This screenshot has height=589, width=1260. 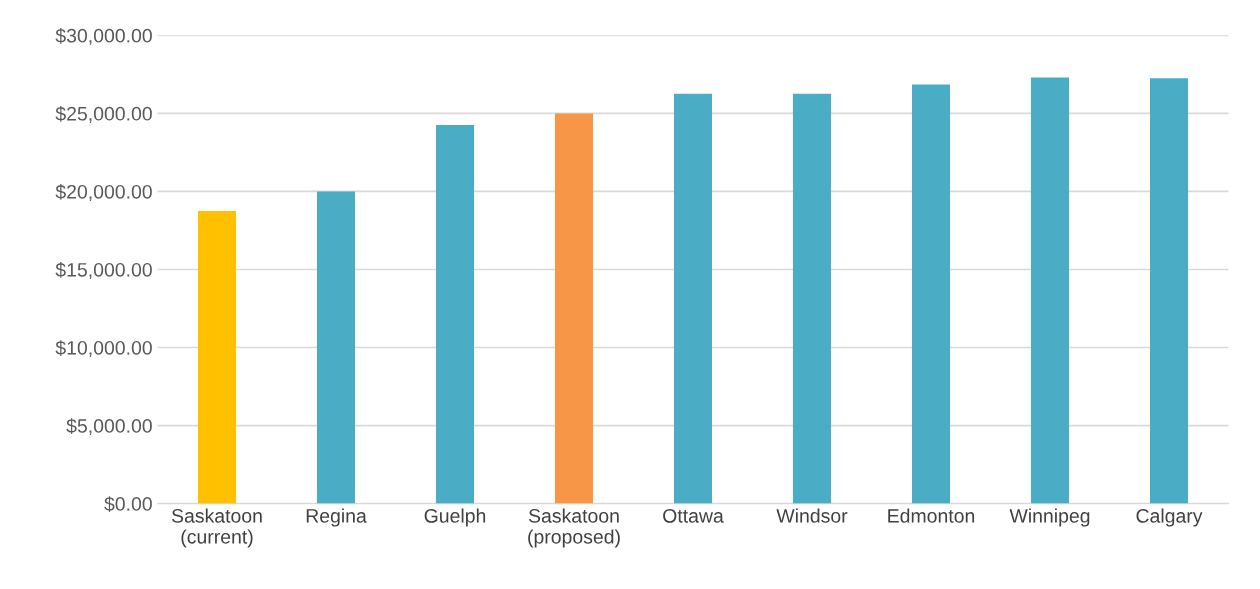 What do you see at coordinates (109, 427) in the screenshot?
I see `y-tick-label: $5,000.00` at bounding box center [109, 427].